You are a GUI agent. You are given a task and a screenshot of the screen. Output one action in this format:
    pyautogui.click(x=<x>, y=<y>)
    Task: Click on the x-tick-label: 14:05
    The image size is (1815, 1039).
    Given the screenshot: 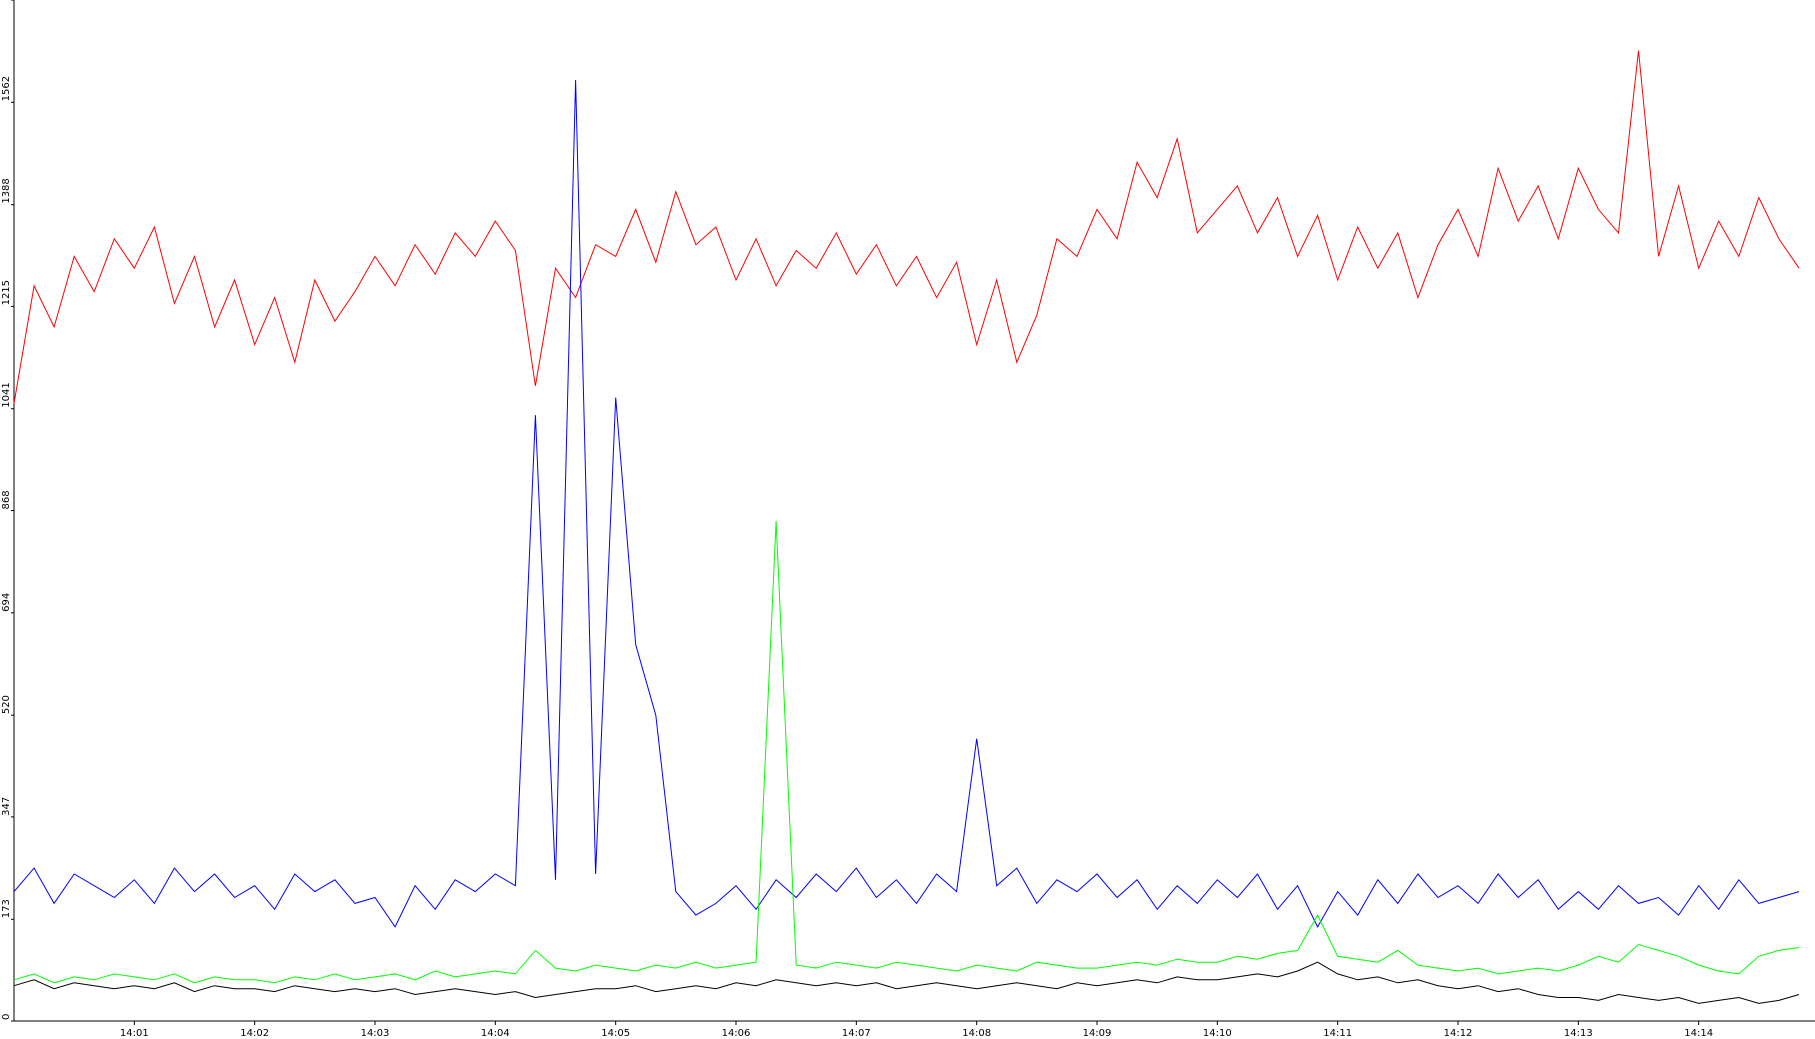 What is the action you would take?
    pyautogui.click(x=615, y=1033)
    